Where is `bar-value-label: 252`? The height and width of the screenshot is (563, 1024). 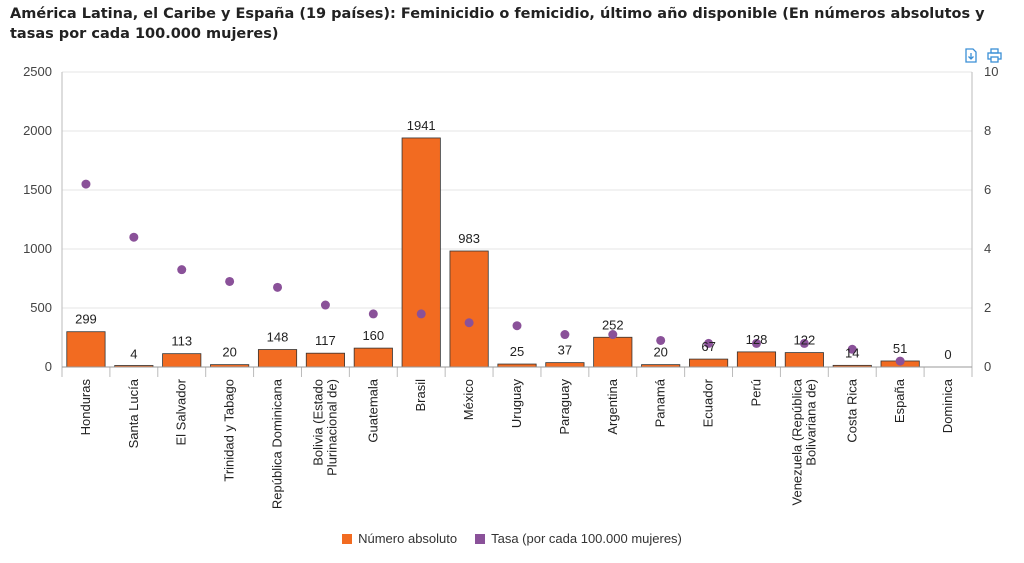
bar-value-label: 252 is located at coordinates (613, 324).